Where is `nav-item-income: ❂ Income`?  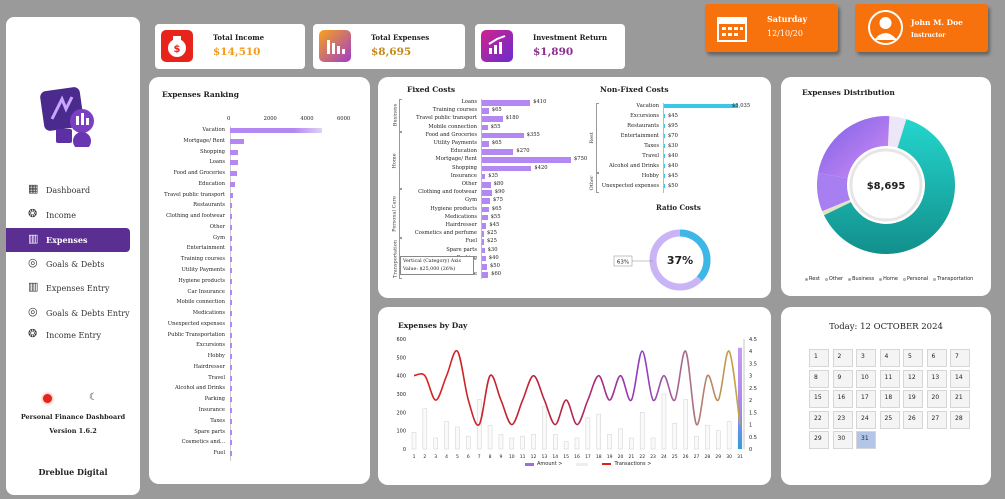 nav-item-income: ❂ Income is located at coordinates (68, 215).